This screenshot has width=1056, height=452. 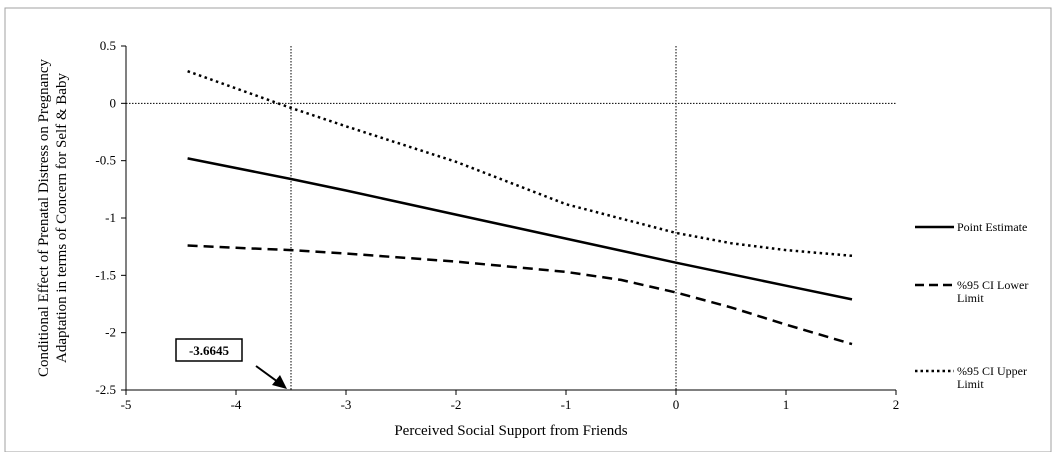 What do you see at coordinates (510, 431) in the screenshot?
I see `x-axis-title: Perceived Social Support from Friends` at bounding box center [510, 431].